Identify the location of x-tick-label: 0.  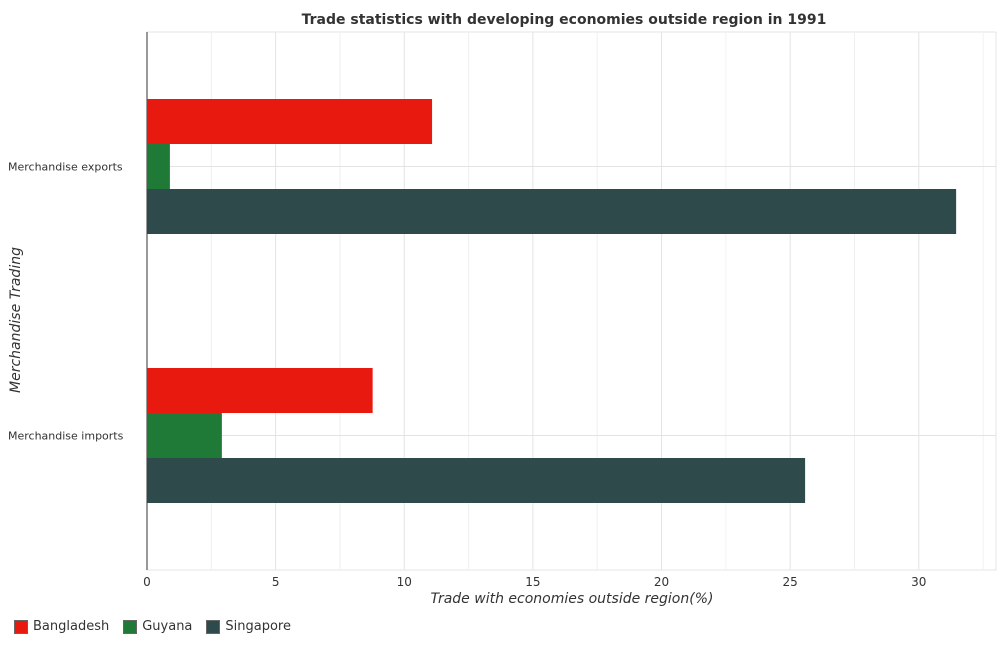
(147, 582).